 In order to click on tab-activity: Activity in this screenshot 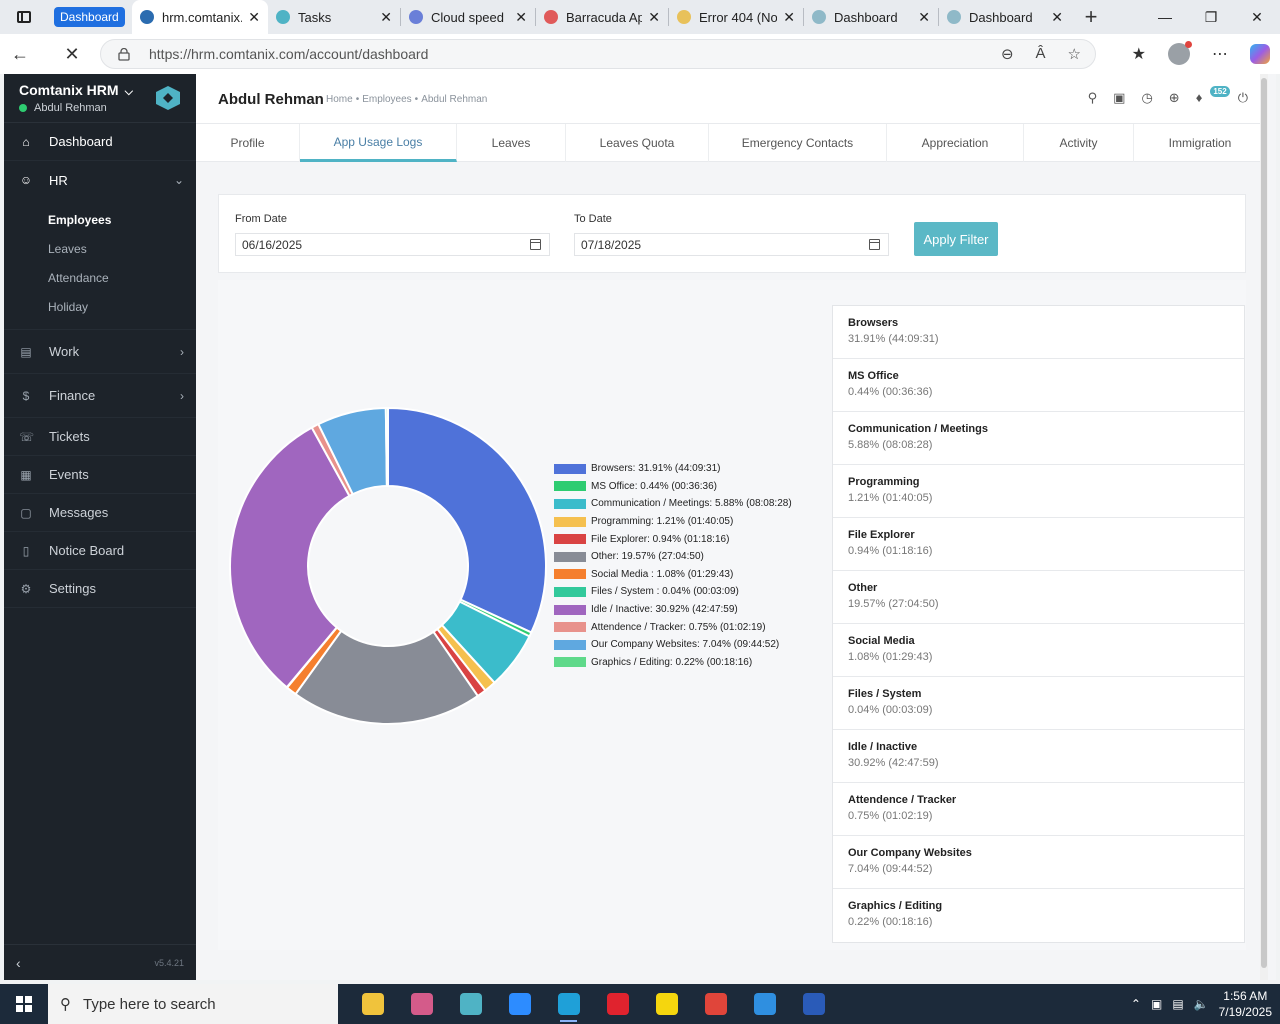, I will do `click(1079, 143)`.